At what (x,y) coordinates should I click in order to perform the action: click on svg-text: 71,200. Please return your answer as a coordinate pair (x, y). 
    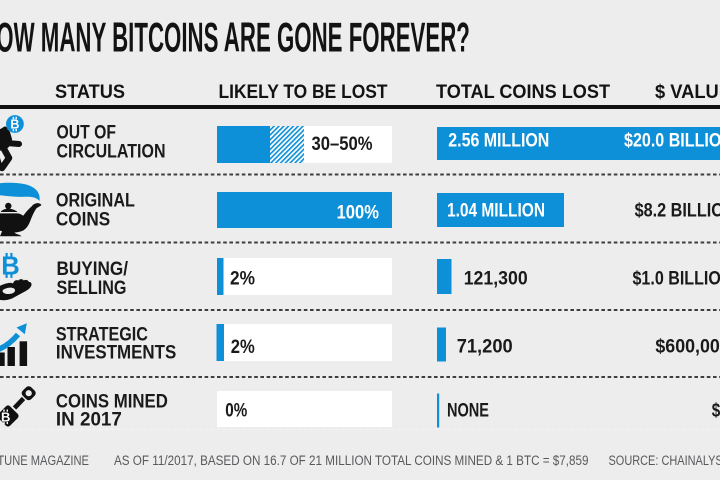
    Looking at the image, I should click on (485, 347).